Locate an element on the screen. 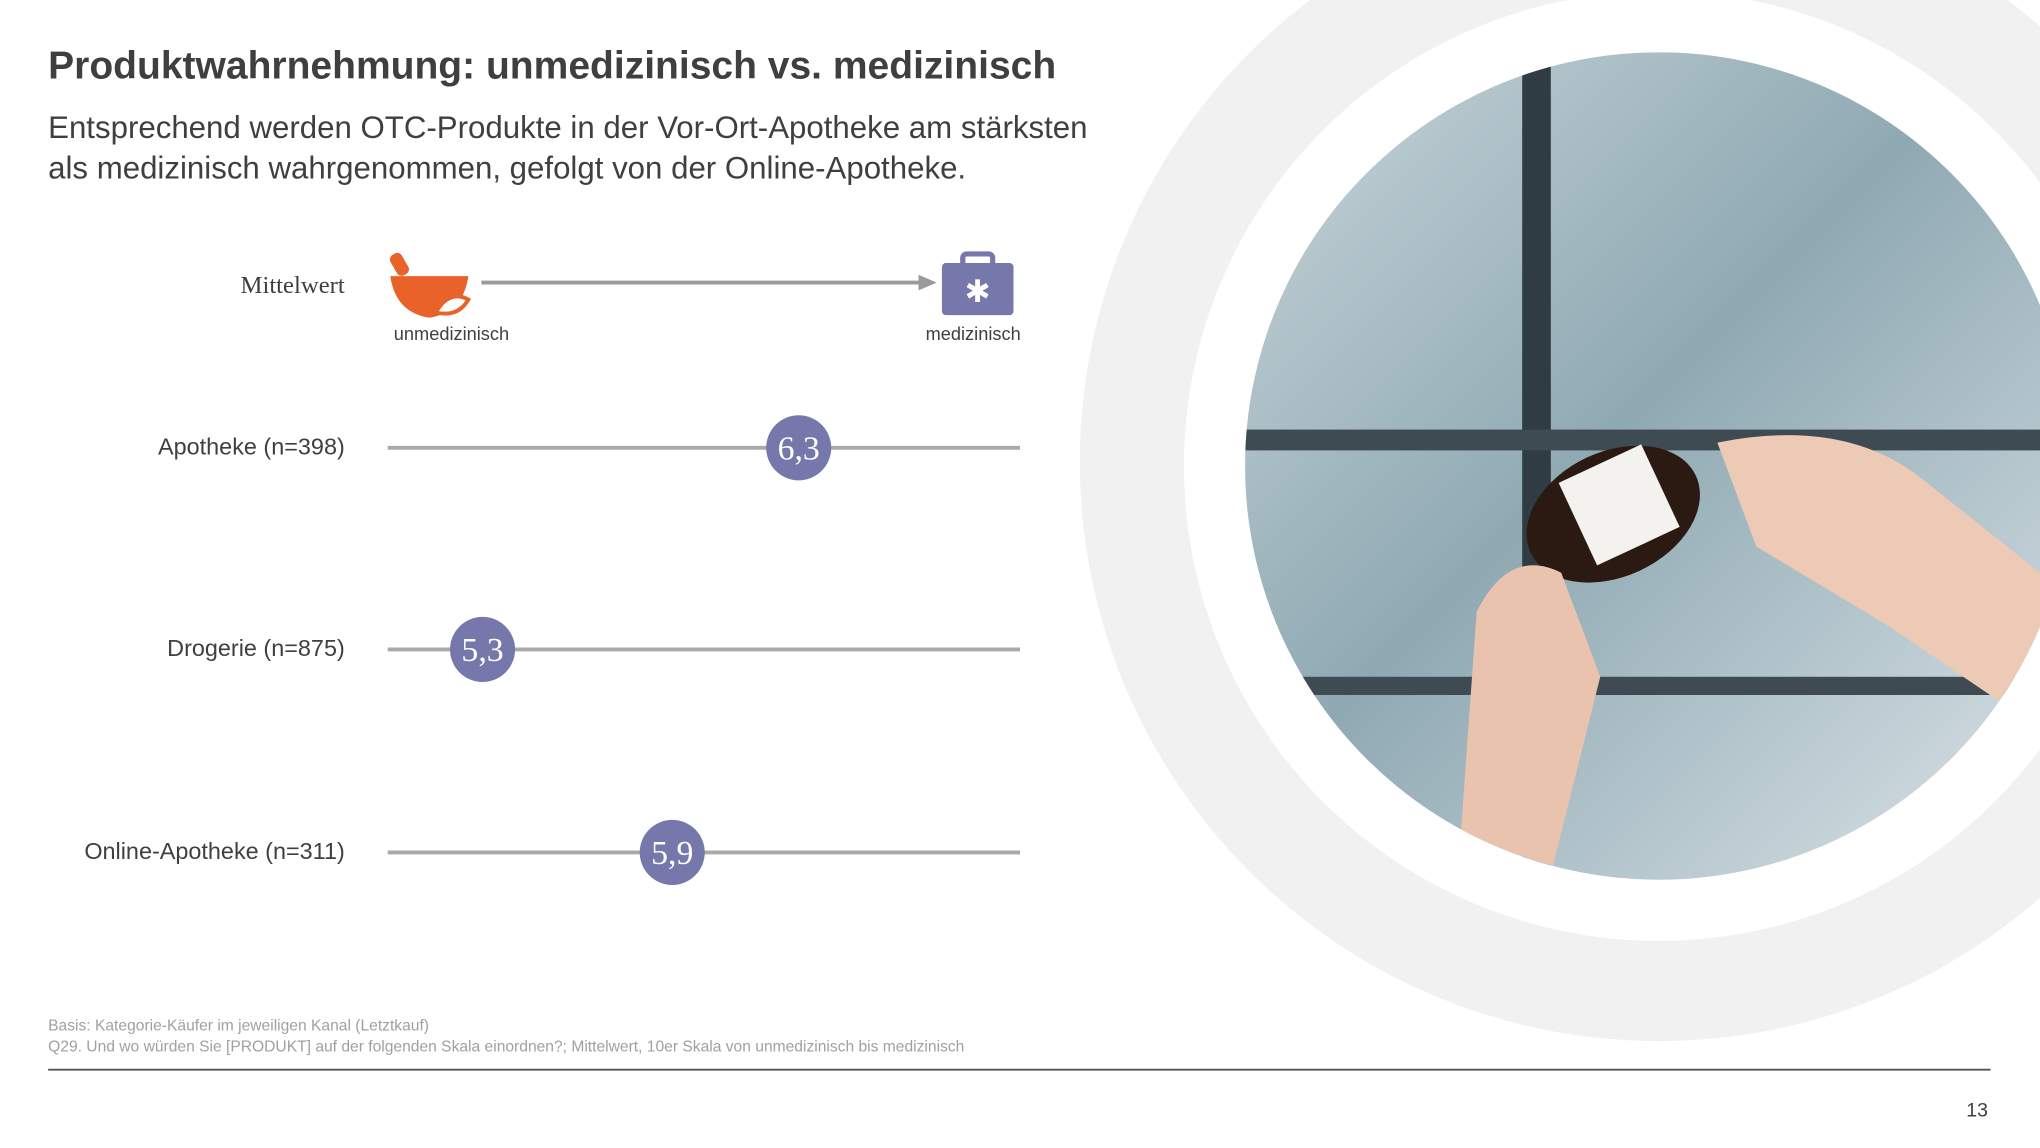  scale-label: medizinisch is located at coordinates (973, 334).